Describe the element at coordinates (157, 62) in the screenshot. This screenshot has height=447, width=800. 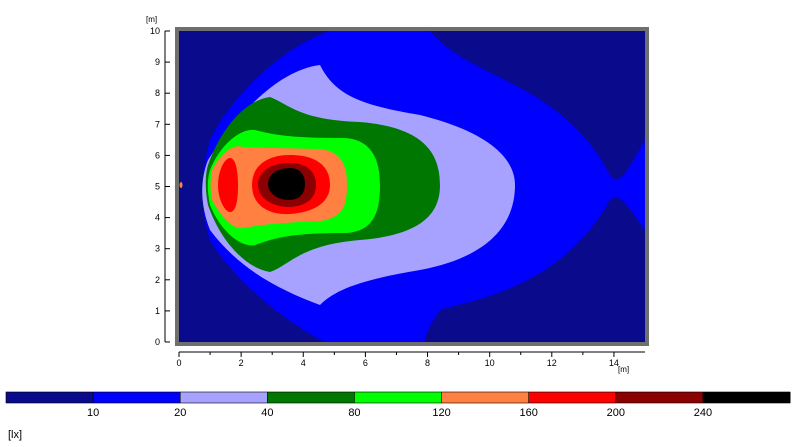
I see `y-tick-label: 9` at that location.